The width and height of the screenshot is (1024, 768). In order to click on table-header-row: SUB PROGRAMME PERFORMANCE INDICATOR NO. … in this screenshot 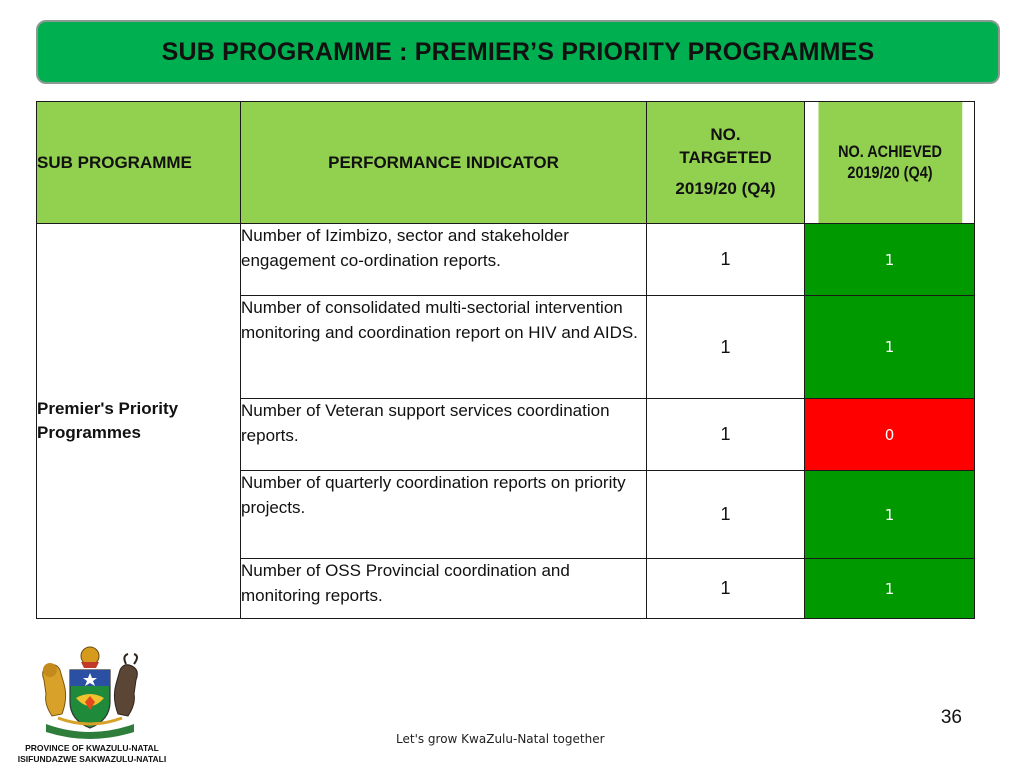, I will do `click(505, 162)`.